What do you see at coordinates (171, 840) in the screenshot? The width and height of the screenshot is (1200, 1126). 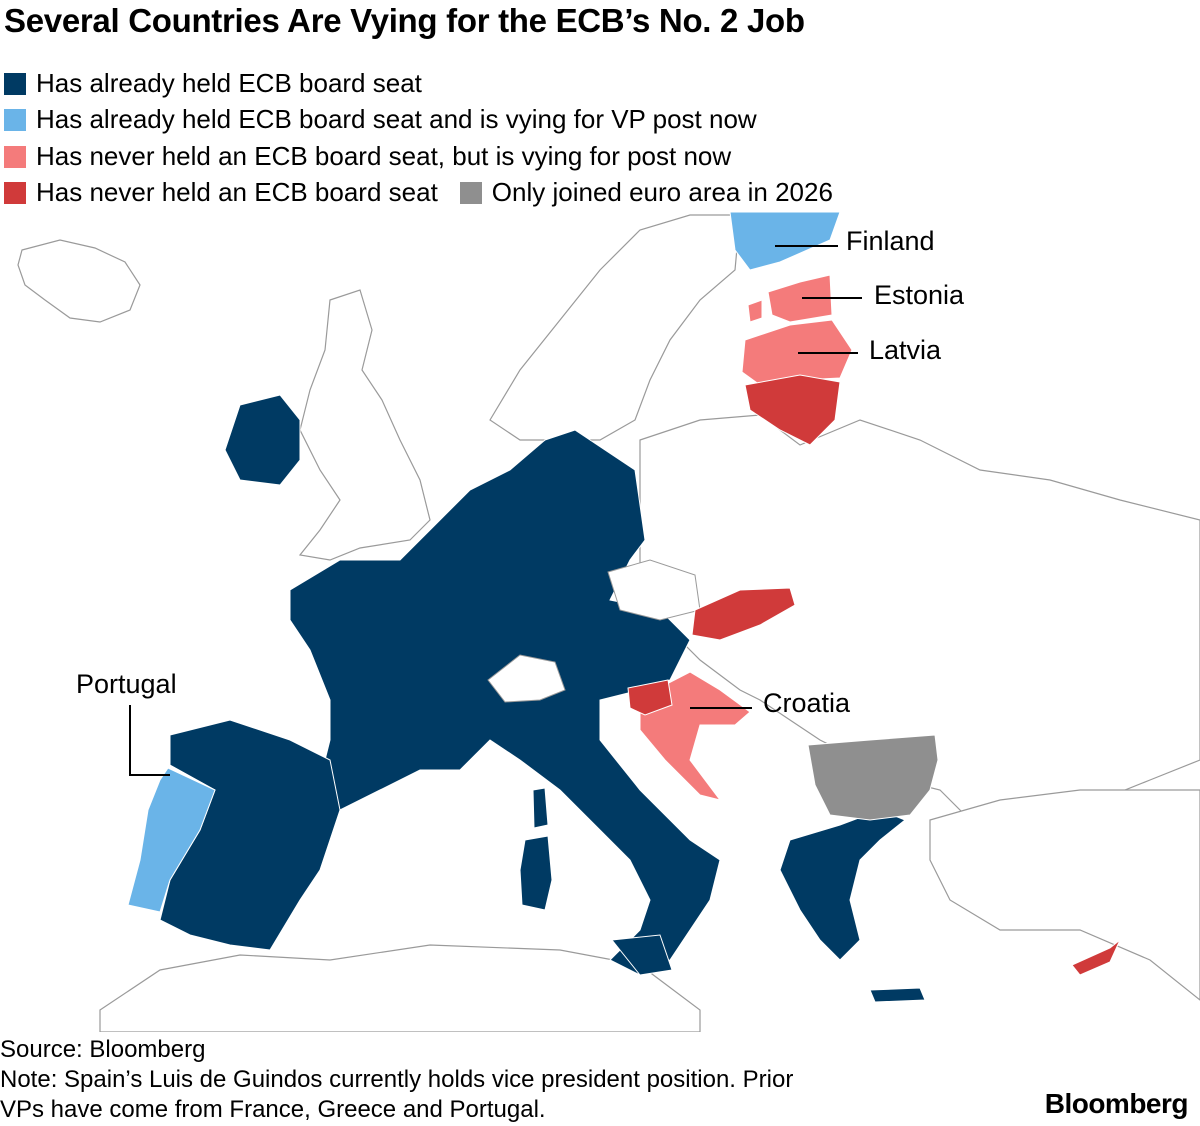 I see `portugal-shape` at bounding box center [171, 840].